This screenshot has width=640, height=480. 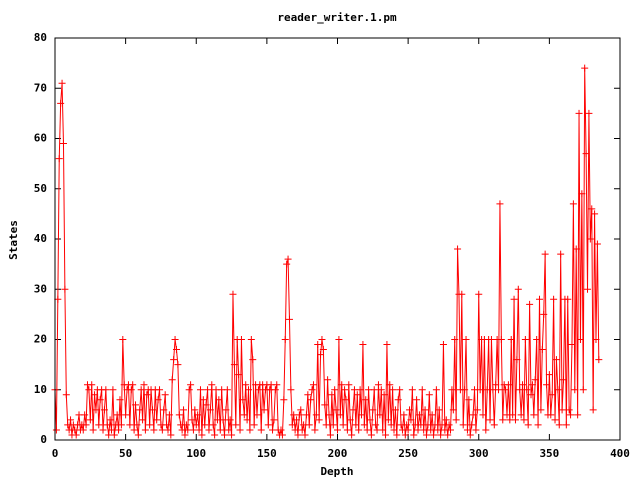 What do you see at coordinates (267, 453) in the screenshot?
I see `x-tick-label: 150` at bounding box center [267, 453].